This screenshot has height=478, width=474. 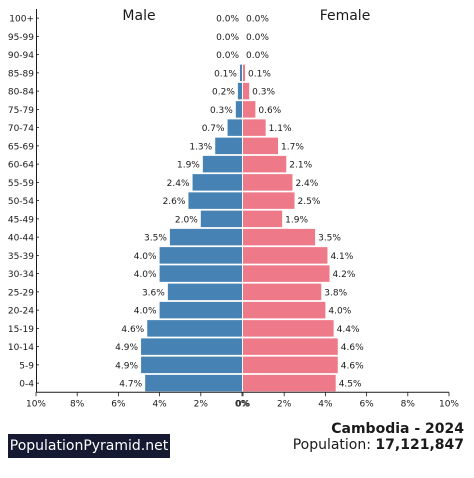 I want to click on female-value-label: 1.1%, so click(x=280, y=129).